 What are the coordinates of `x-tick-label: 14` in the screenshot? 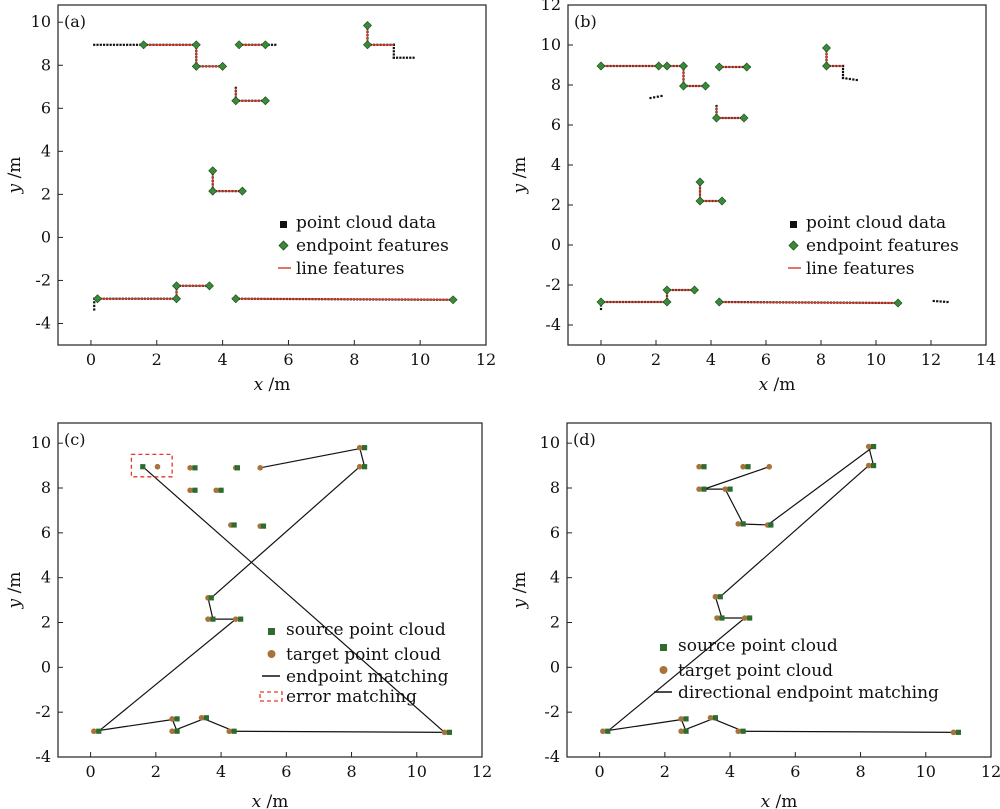 It's located at (986, 359).